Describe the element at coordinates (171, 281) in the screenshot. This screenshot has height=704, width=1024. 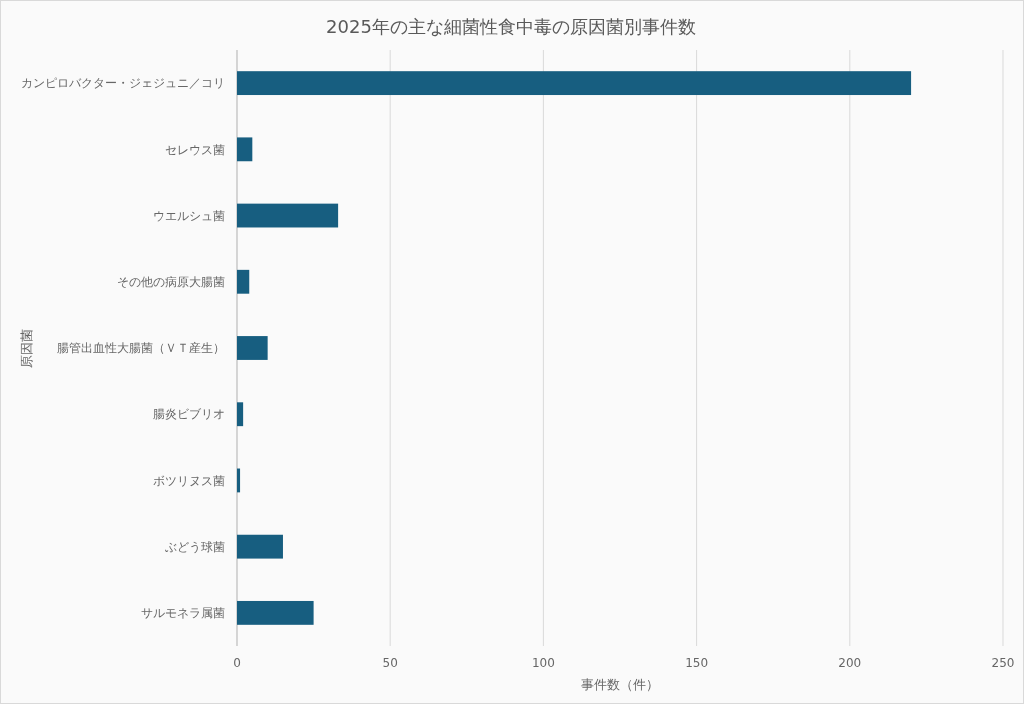
I see `y-tick-label: その他の病原大腸菌` at that location.